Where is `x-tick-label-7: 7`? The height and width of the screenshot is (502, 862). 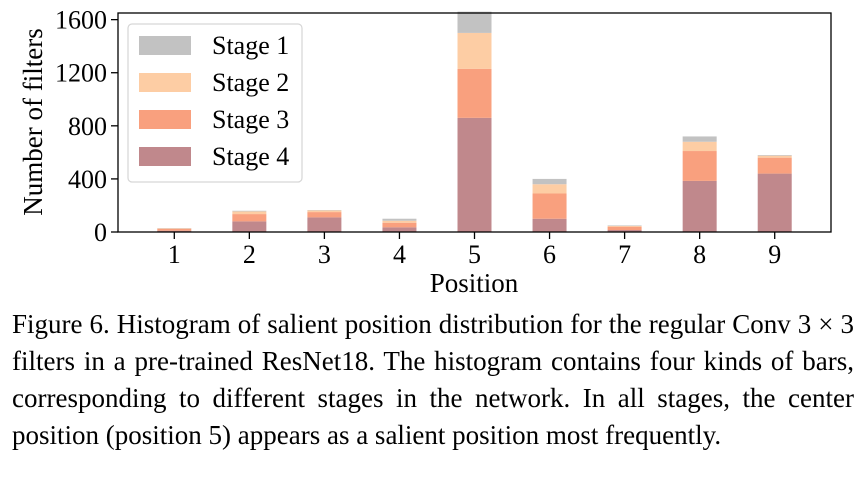 x-tick-label-7: 7 is located at coordinates (624, 254).